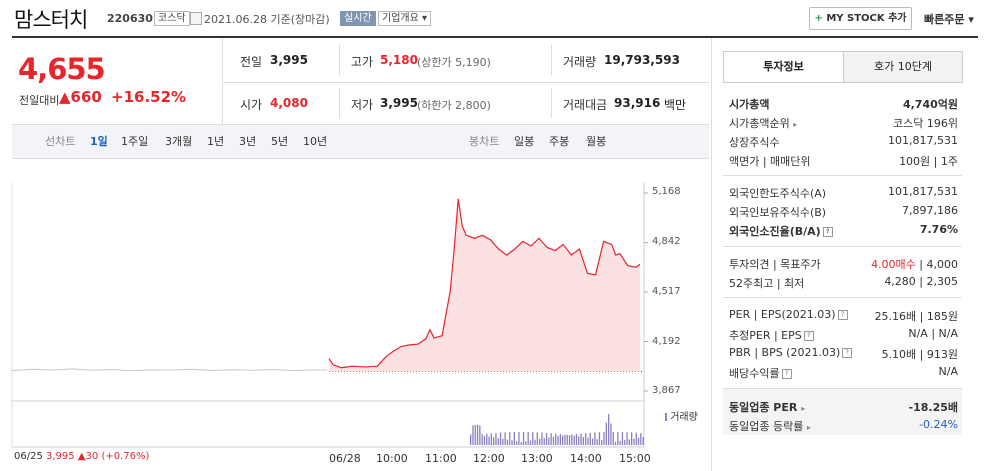 This screenshot has width=991, height=471. Describe the element at coordinates (771, 335) in the screenshot. I see `est-per-label: 추정PER | EPS?` at that location.